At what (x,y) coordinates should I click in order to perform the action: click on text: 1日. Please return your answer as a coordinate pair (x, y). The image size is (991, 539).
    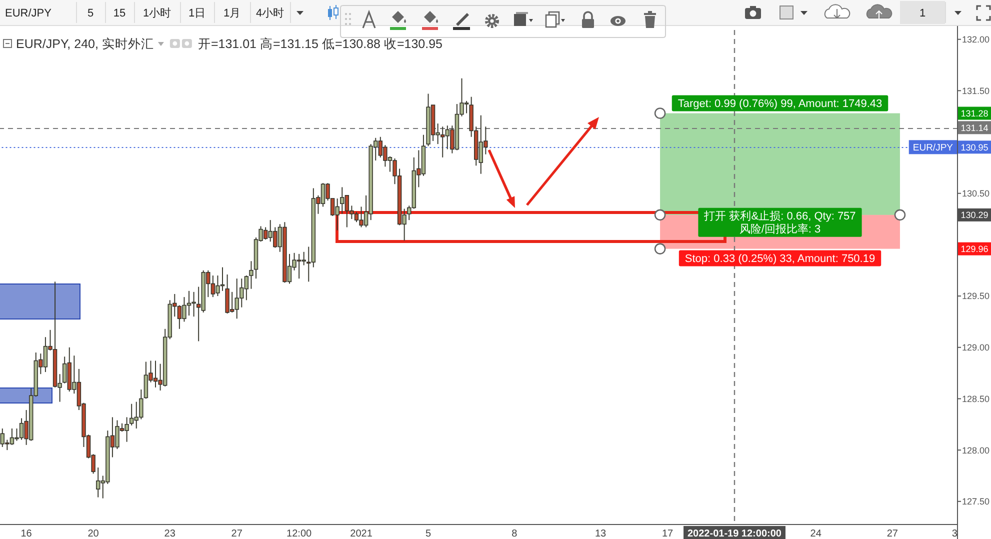
    Looking at the image, I should click on (197, 14).